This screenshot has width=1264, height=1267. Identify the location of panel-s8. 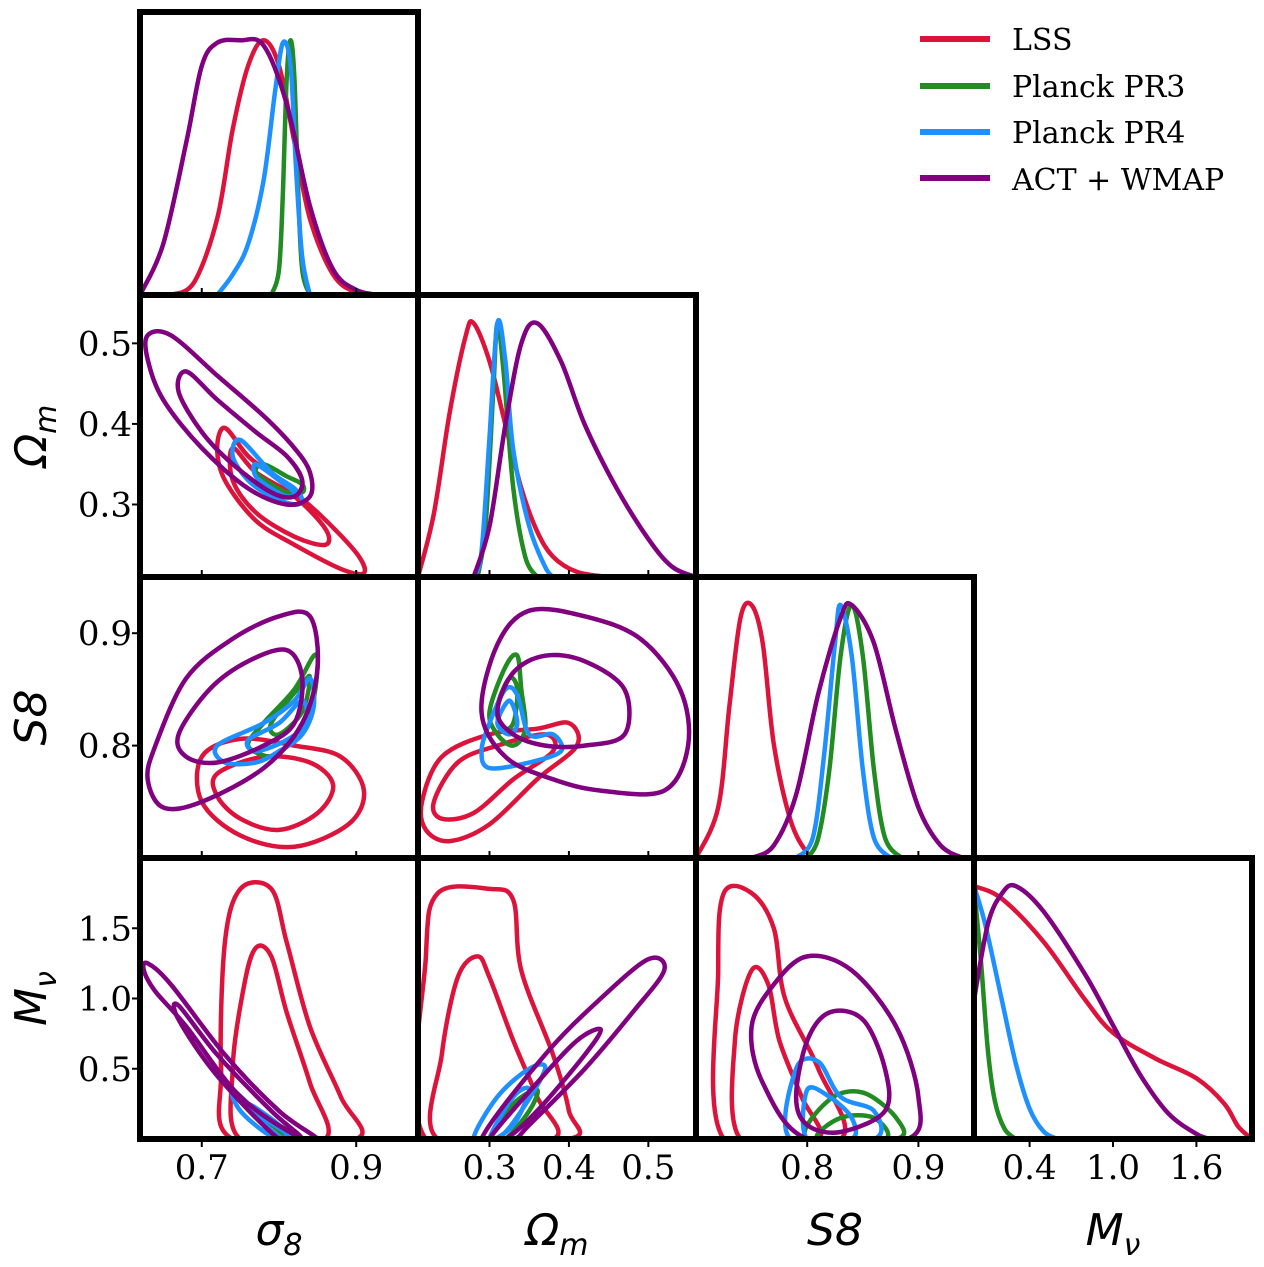
(835, 717).